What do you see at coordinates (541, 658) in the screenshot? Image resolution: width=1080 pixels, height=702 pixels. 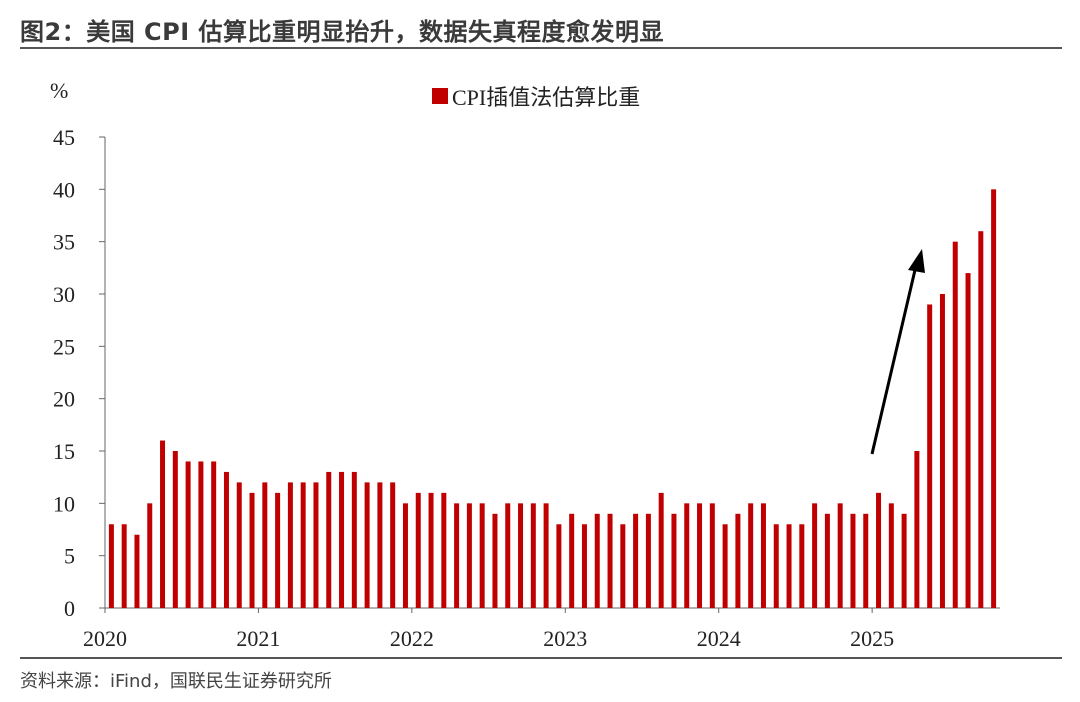 I see `footer-divider` at bounding box center [541, 658].